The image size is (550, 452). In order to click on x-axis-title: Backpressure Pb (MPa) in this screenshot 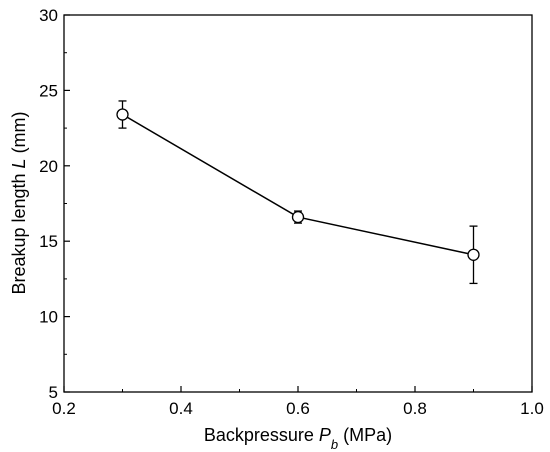, I will do `click(298, 438)`.